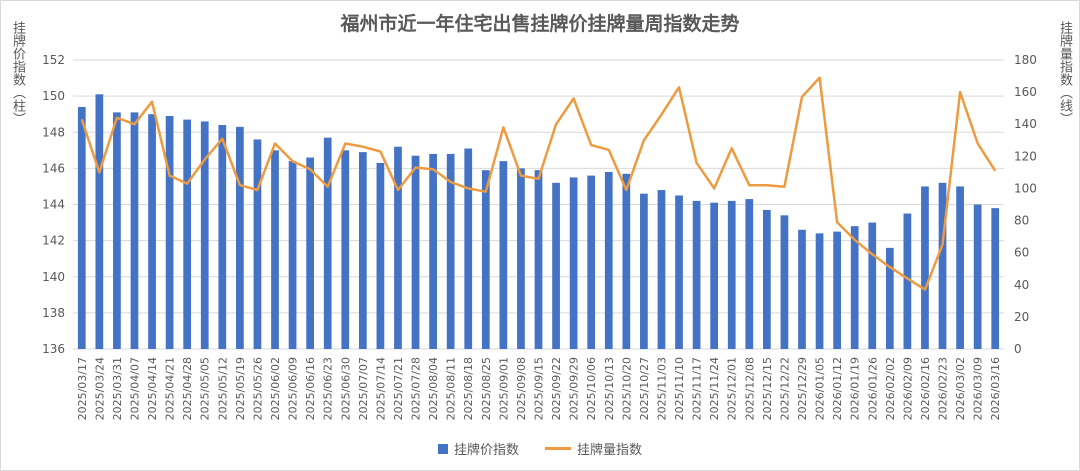 The image size is (1080, 471). Describe the element at coordinates (679, 388) in the screenshot. I see `x-tick-label: 2025/11/10` at that location.